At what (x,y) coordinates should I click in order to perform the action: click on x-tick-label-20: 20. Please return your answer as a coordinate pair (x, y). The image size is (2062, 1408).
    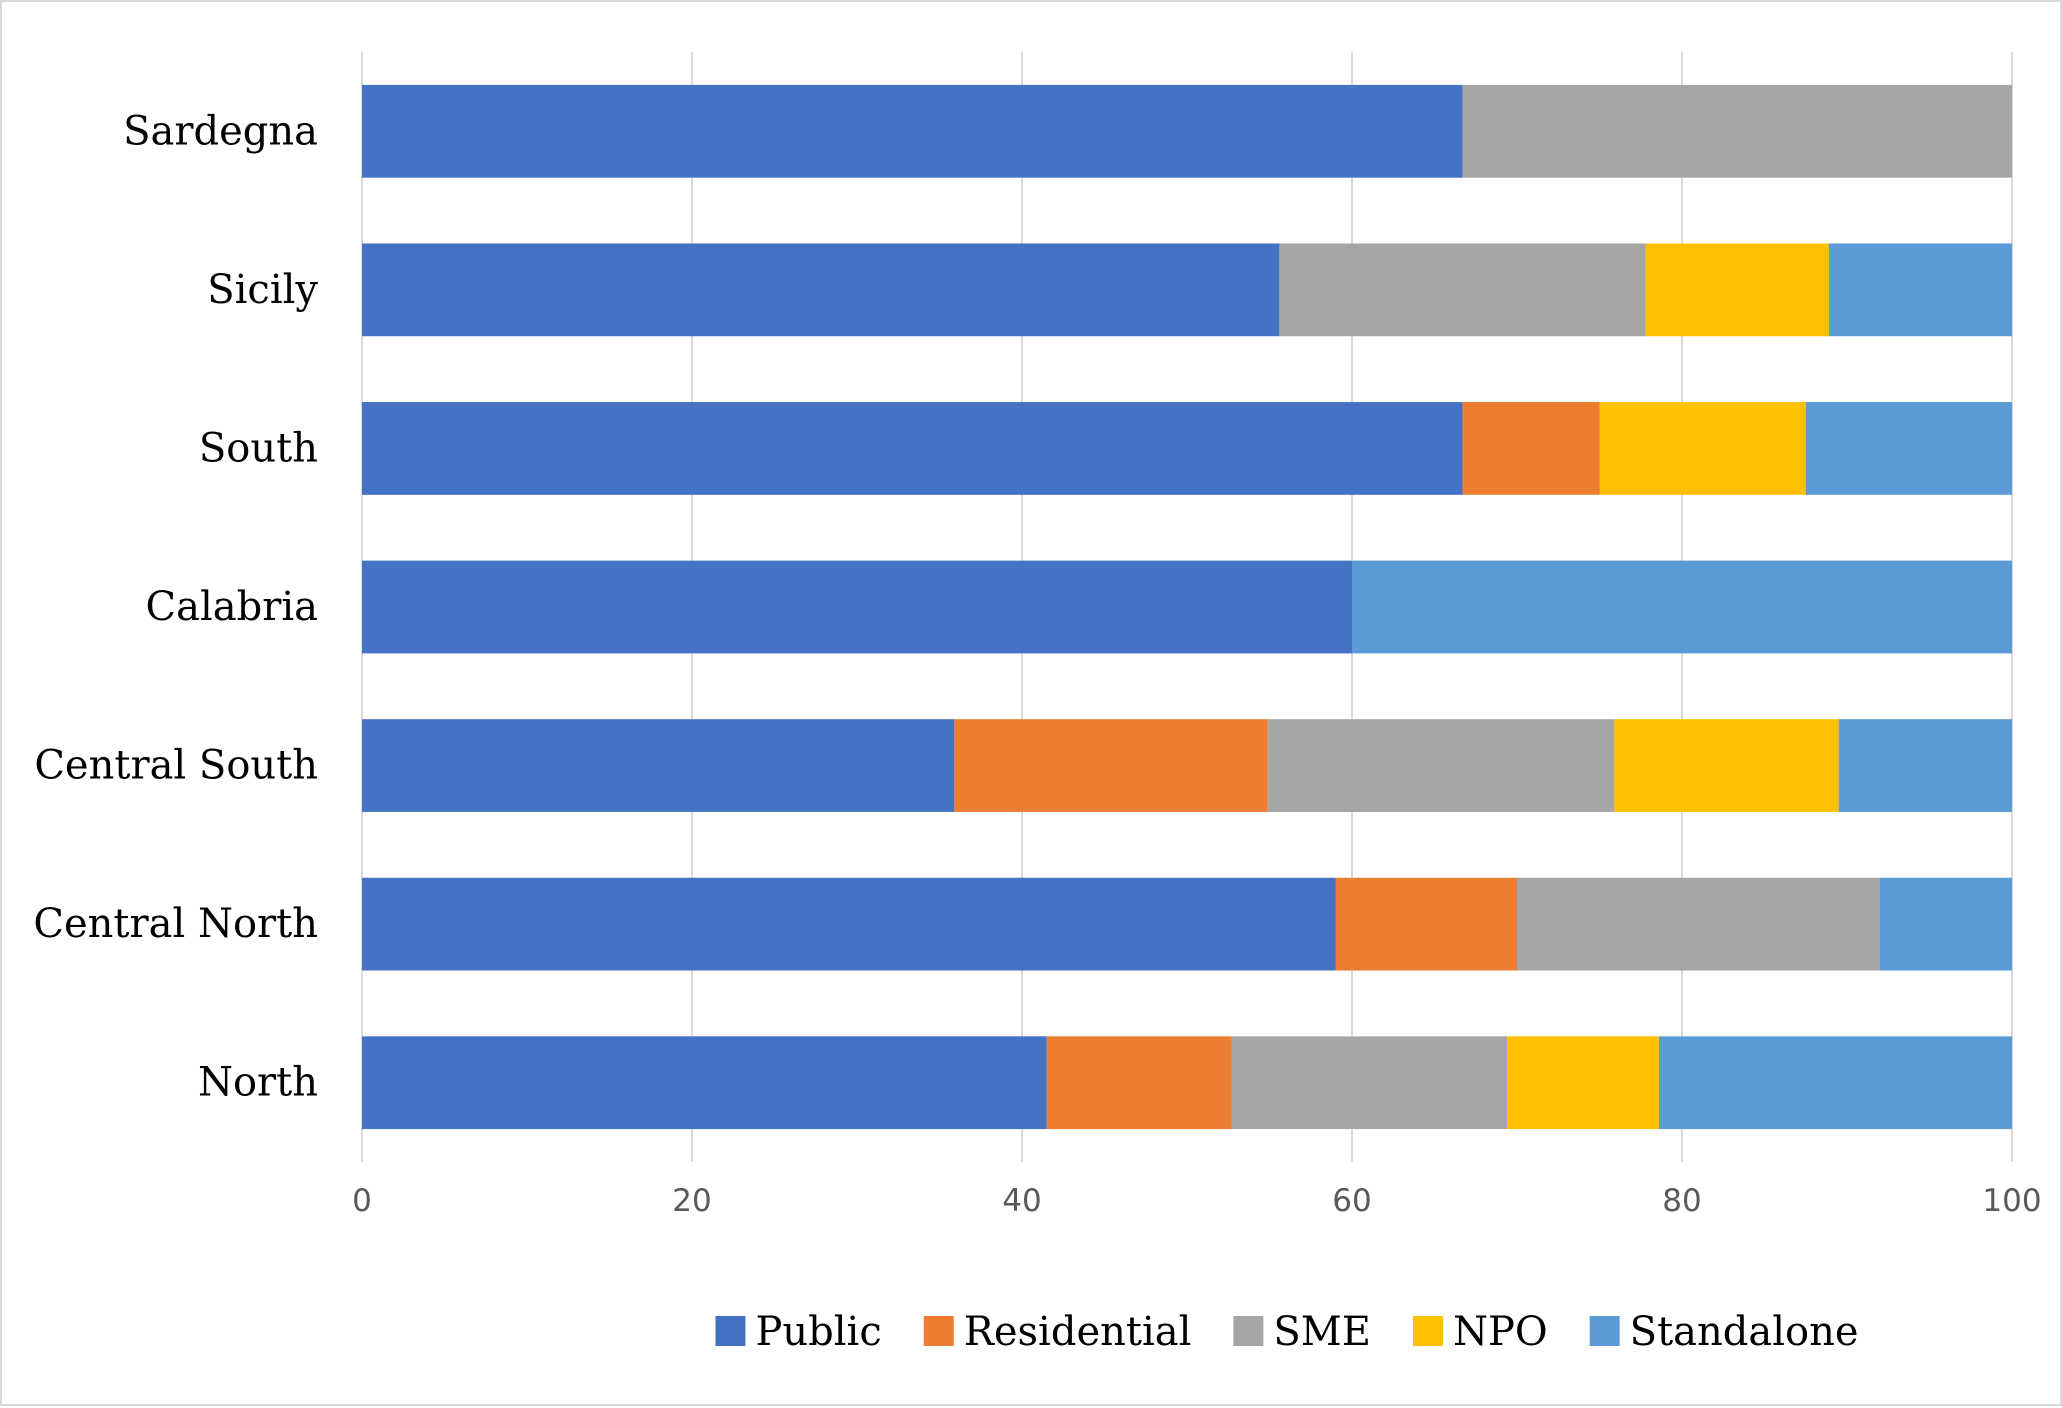
    Looking at the image, I should click on (691, 1201).